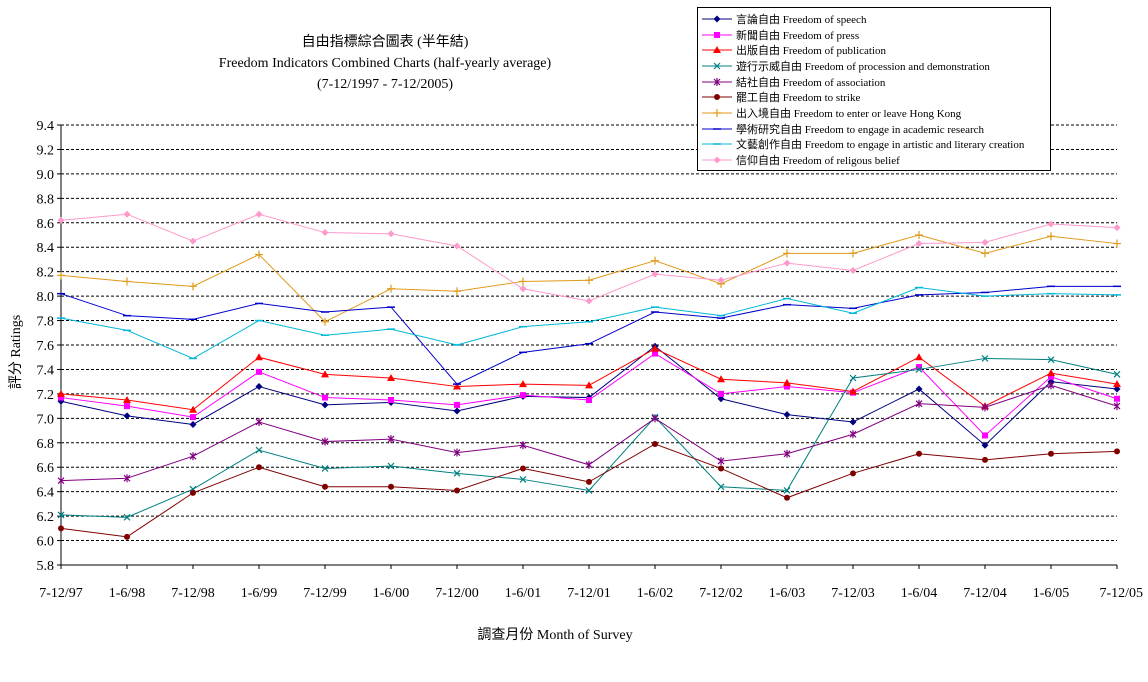 This screenshot has width=1148, height=682. I want to click on x-tick-label: 7-12/02, so click(721, 593).